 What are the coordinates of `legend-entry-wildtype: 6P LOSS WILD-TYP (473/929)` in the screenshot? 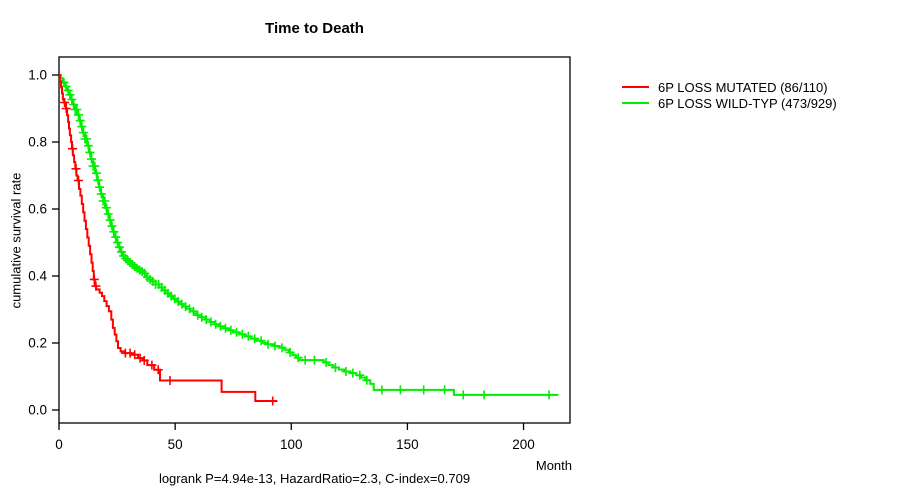 It's located at (729, 103).